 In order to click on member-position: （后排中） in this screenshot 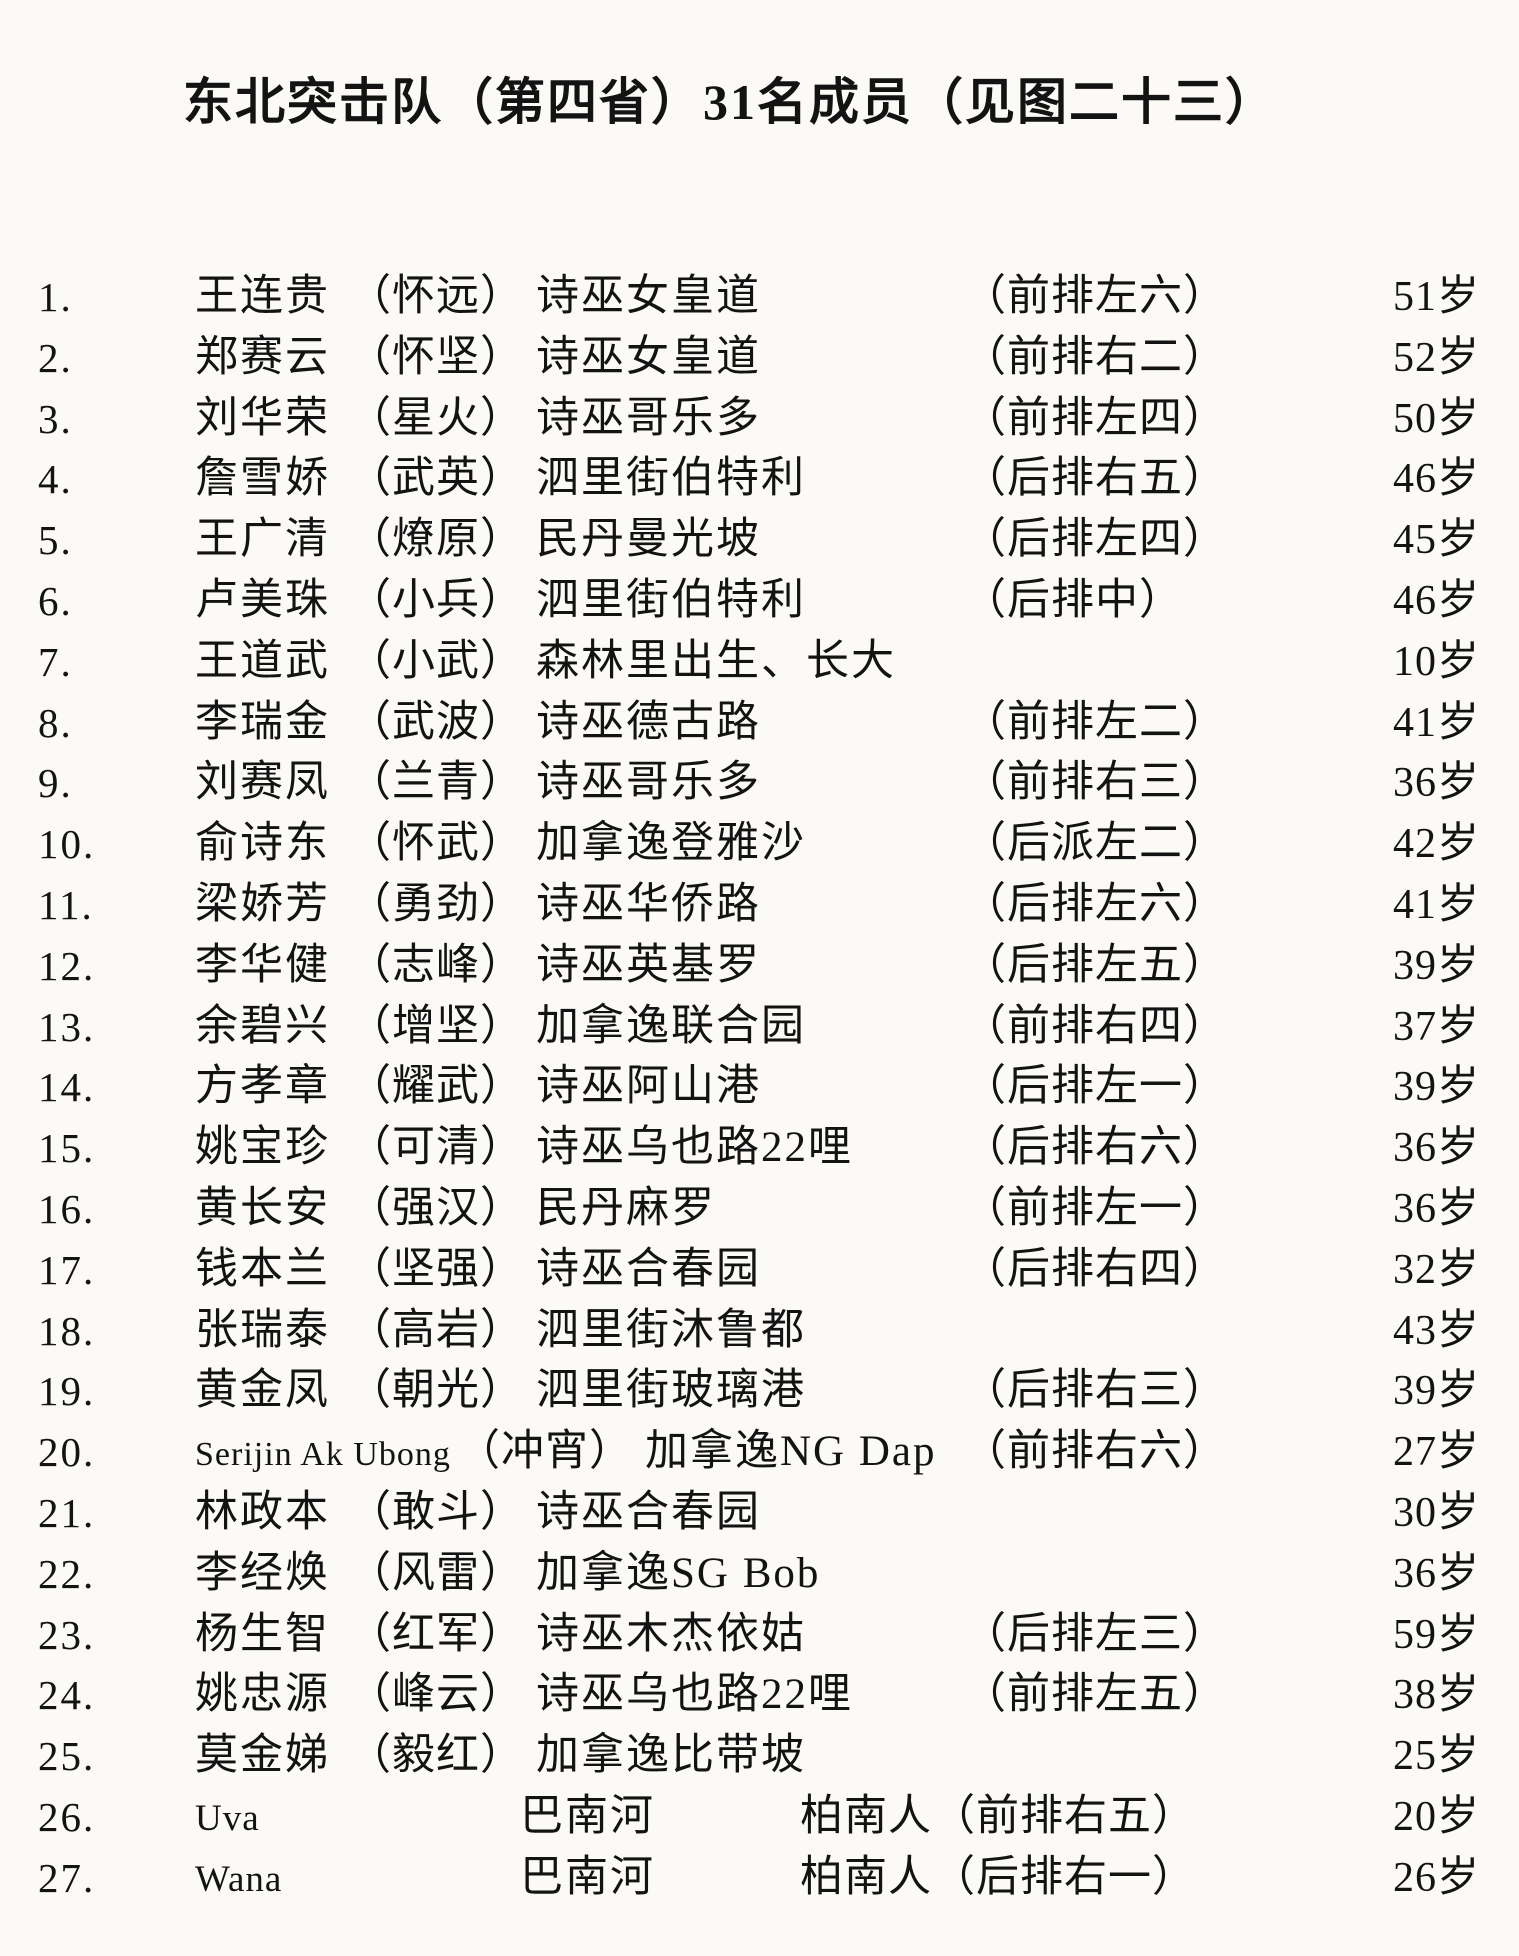, I will do `click(1073, 600)`.